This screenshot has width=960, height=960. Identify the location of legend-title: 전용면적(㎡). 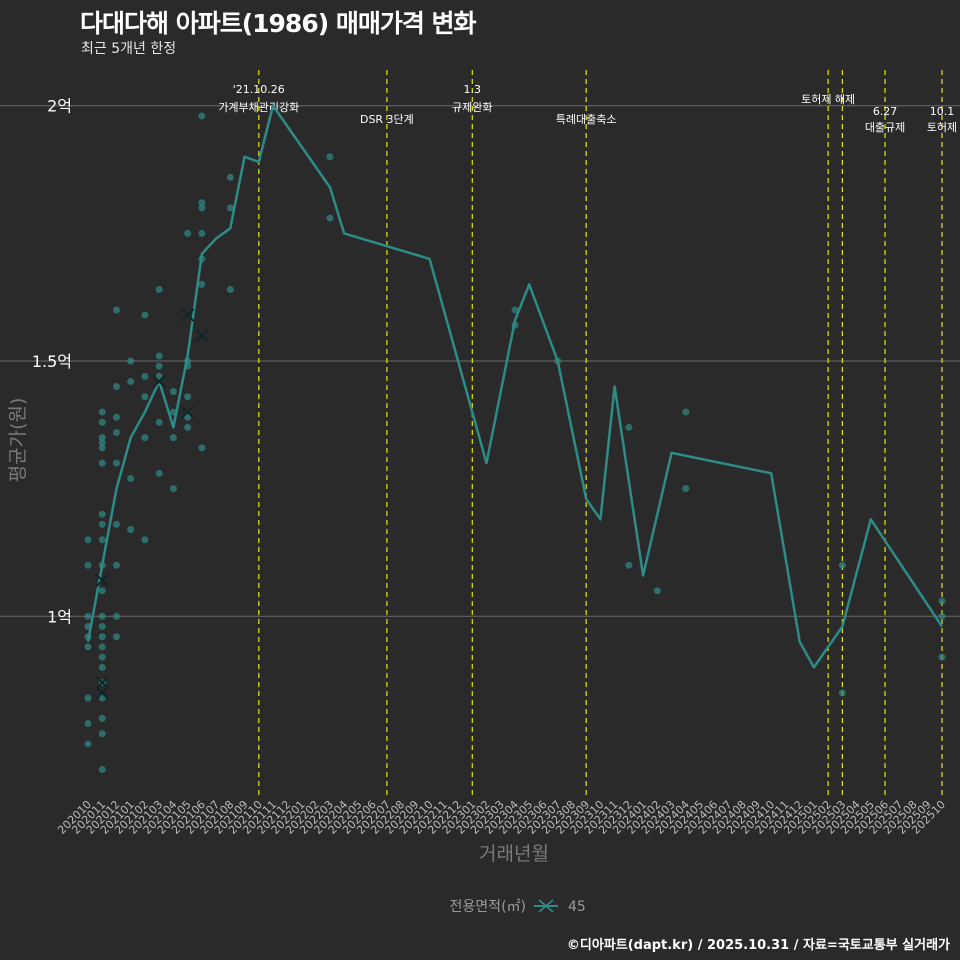
(488, 907).